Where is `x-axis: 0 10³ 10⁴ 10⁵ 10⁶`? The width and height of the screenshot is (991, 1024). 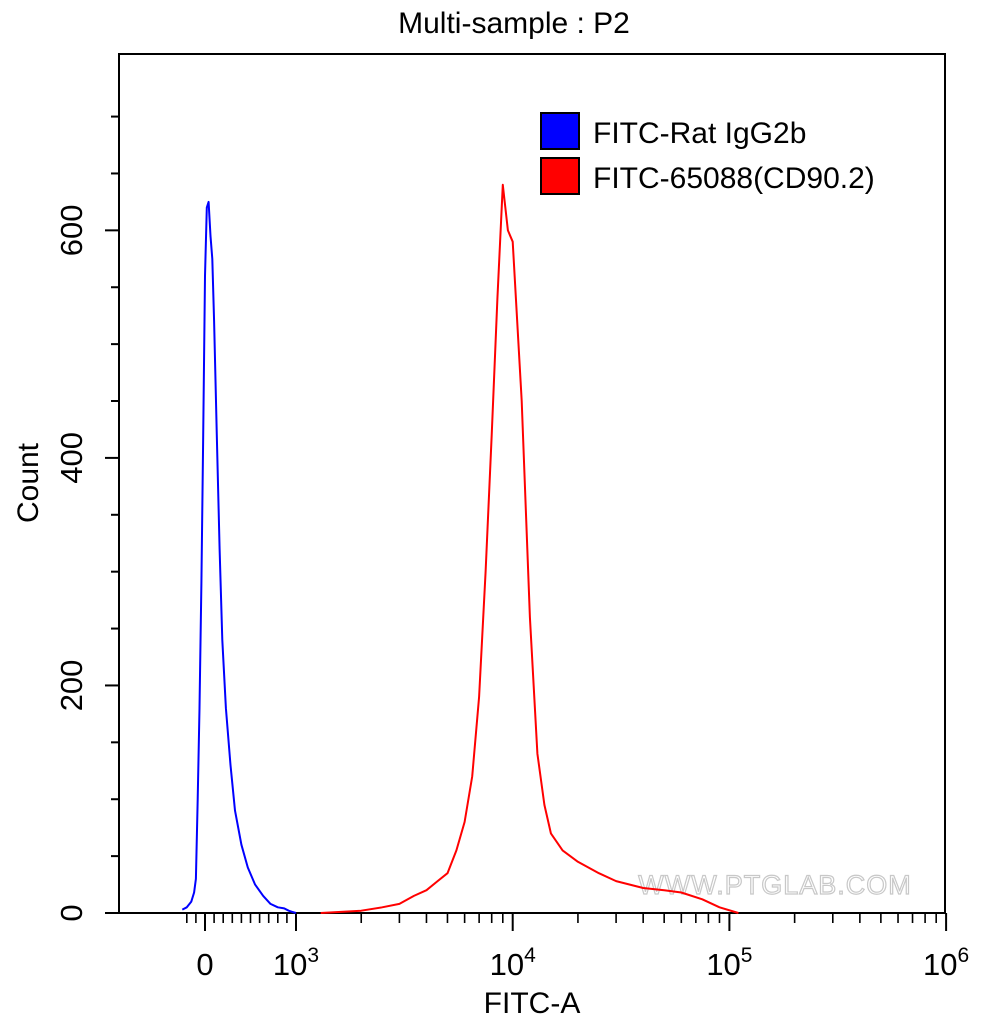 x-axis: 0 10³ 10⁴ 10⁵ 10⁶ is located at coordinates (577, 947).